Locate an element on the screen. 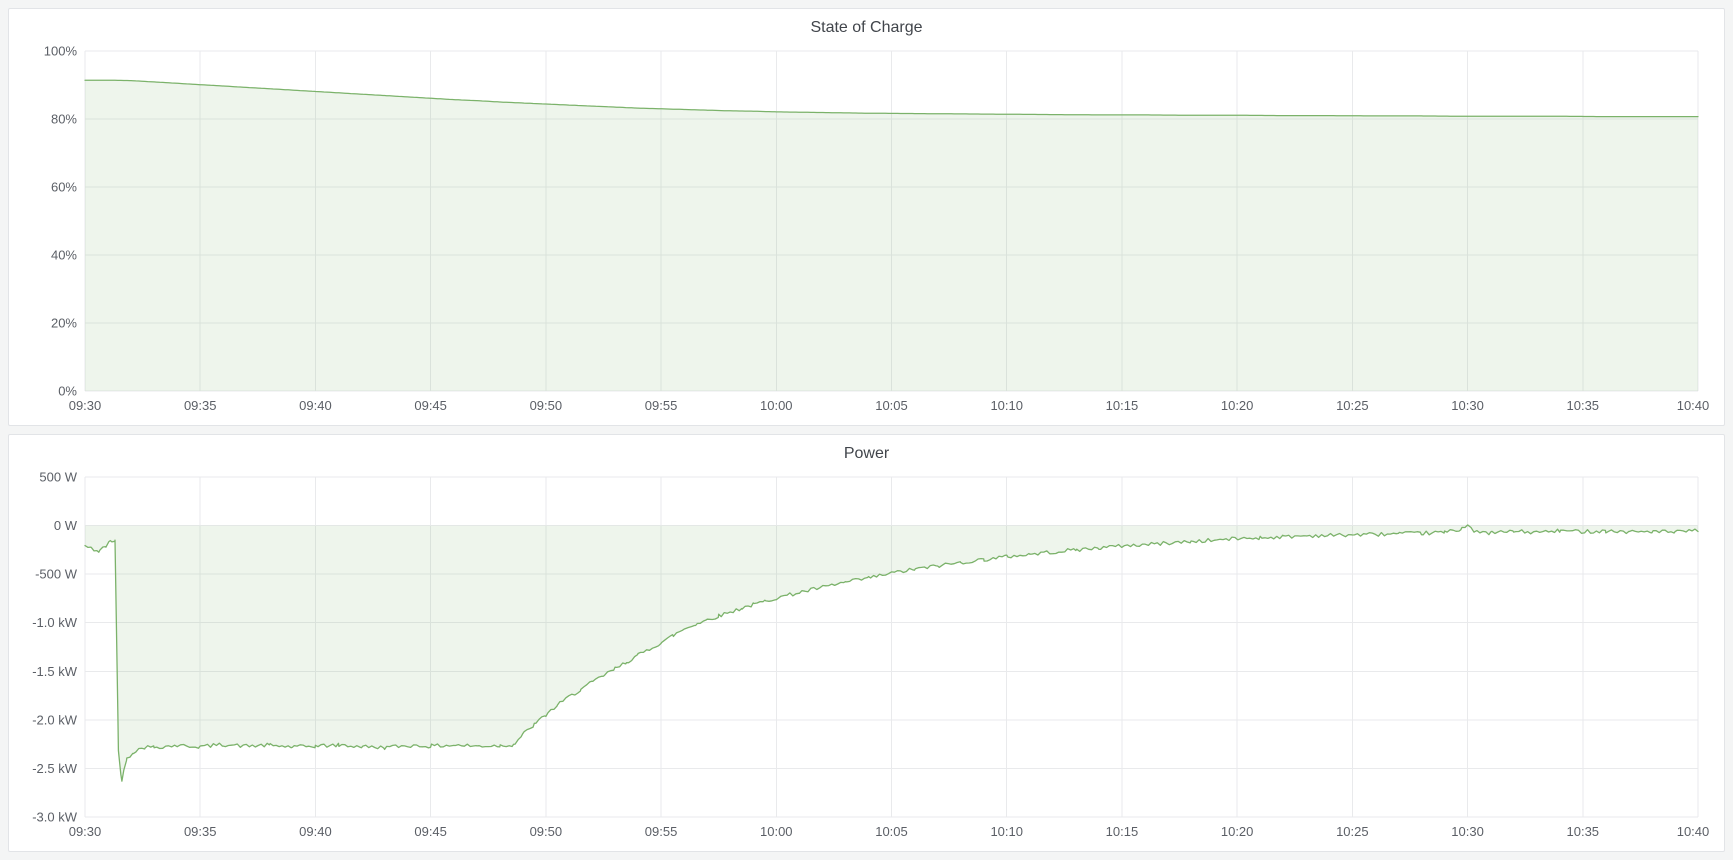 This screenshot has height=860, width=1733. y-axis-tick-label: -1.0 kW is located at coordinates (55, 622).